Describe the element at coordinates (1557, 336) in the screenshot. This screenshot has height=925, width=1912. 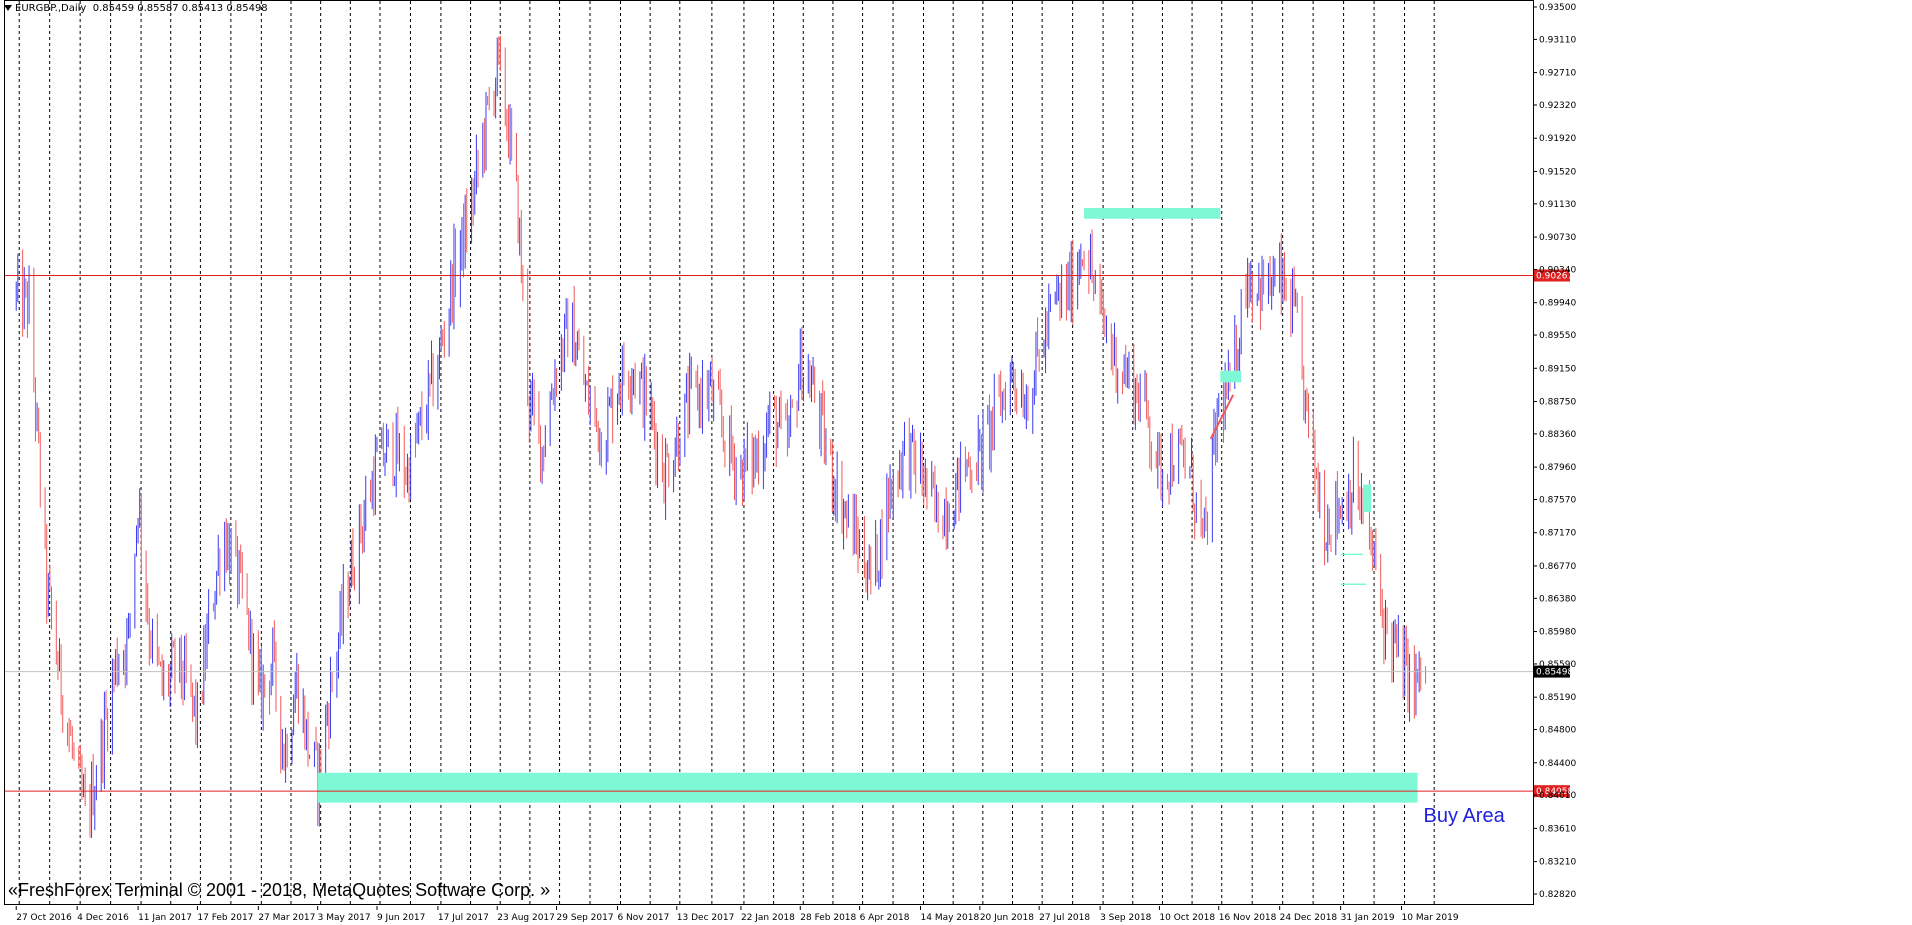
I see `price-tick-label: 0.89550` at that location.